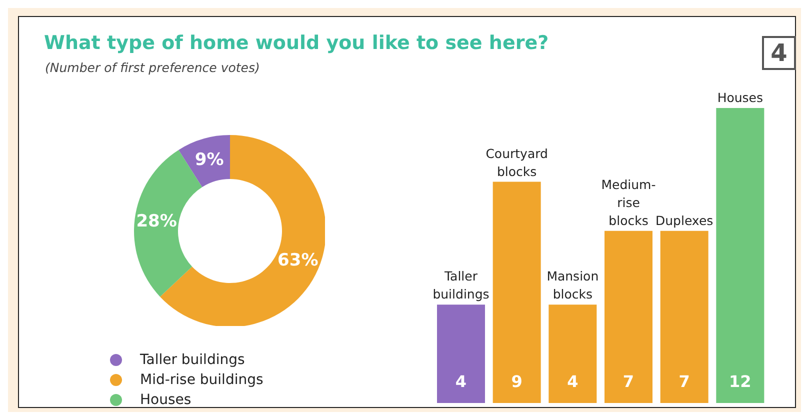 The width and height of the screenshot is (809, 420). Describe the element at coordinates (779, 53) in the screenshot. I see `number-box: 4` at that location.